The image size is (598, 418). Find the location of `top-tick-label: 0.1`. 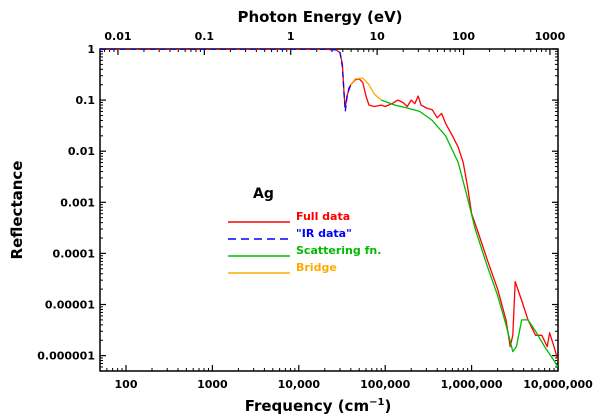

top-tick-label: 0.1 is located at coordinates (205, 36).